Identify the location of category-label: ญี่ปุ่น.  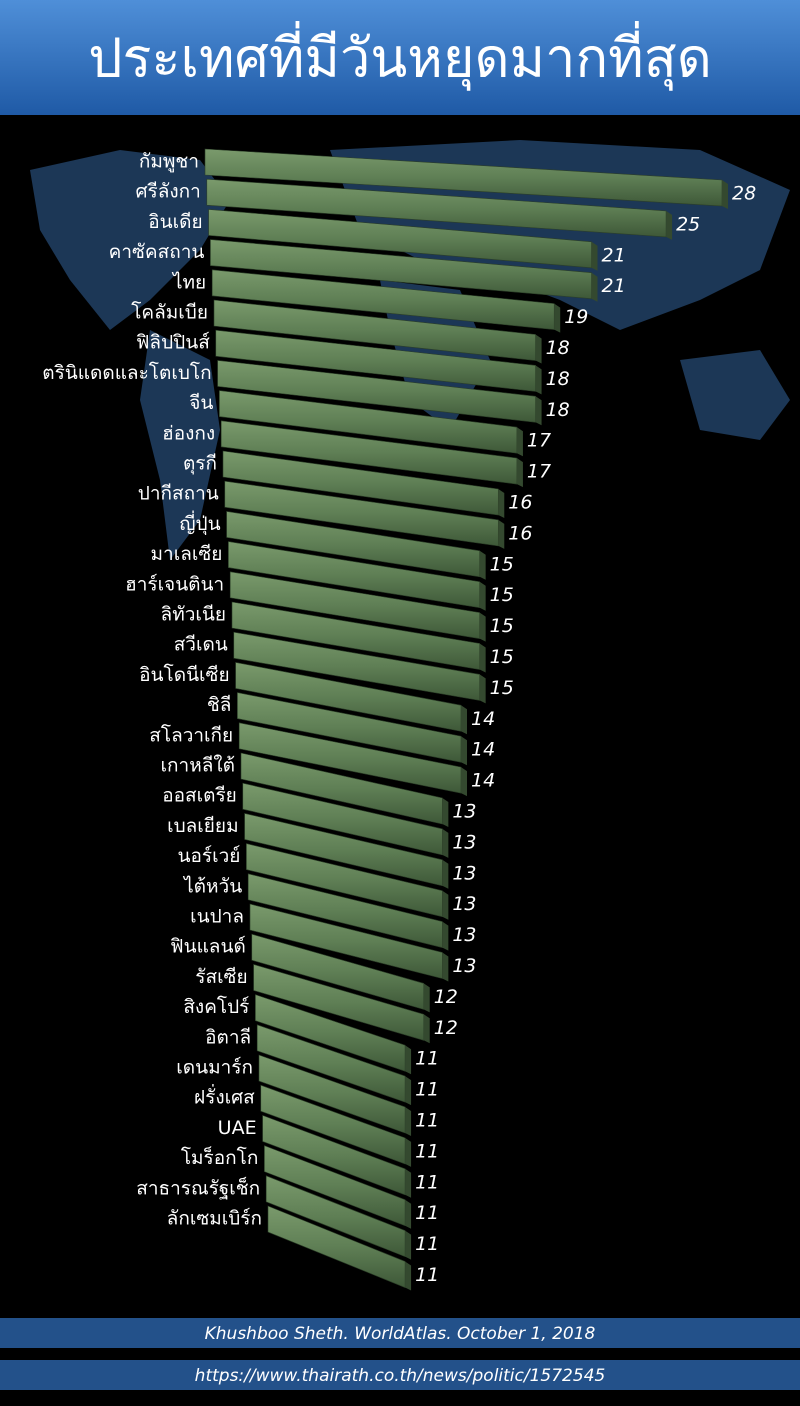
(199, 523).